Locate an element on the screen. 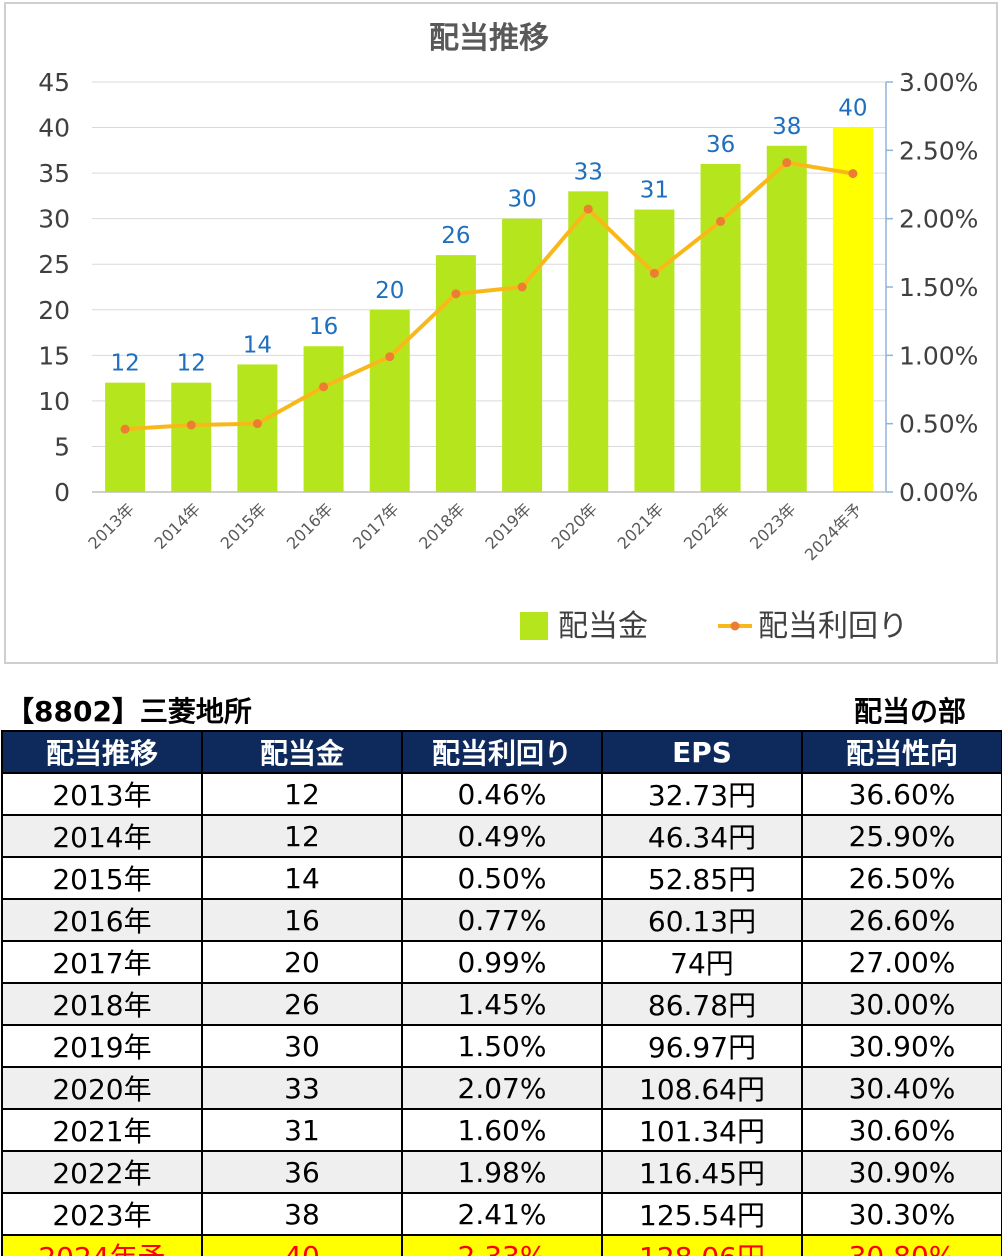  cell-year: 2014年 is located at coordinates (102, 836).